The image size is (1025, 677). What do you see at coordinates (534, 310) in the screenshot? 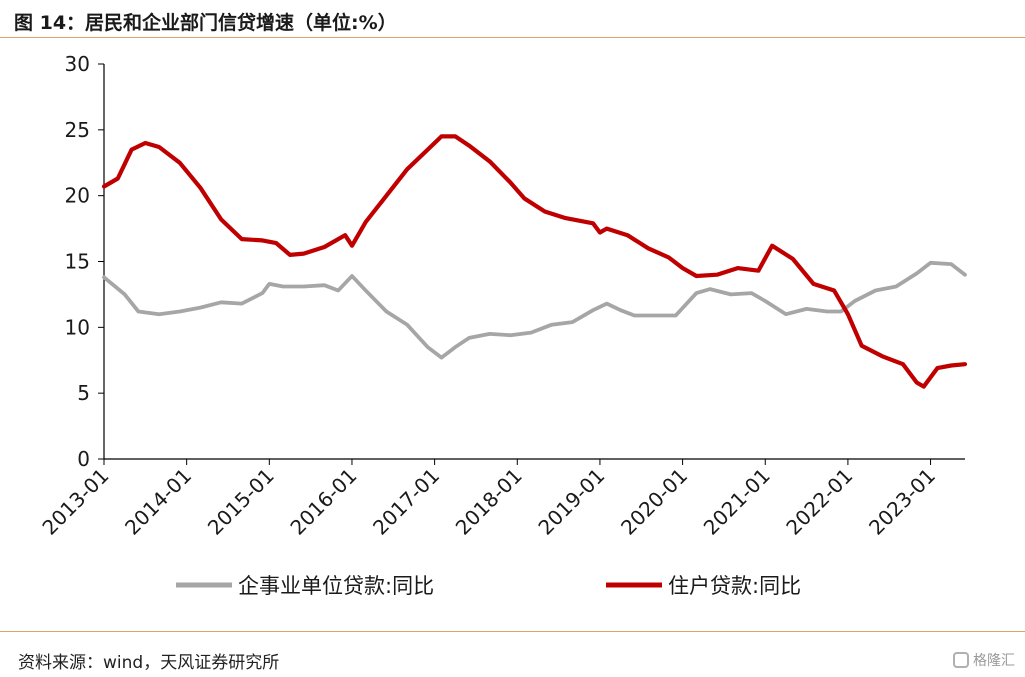
I see `series-line-enterprise-loans` at bounding box center [534, 310].